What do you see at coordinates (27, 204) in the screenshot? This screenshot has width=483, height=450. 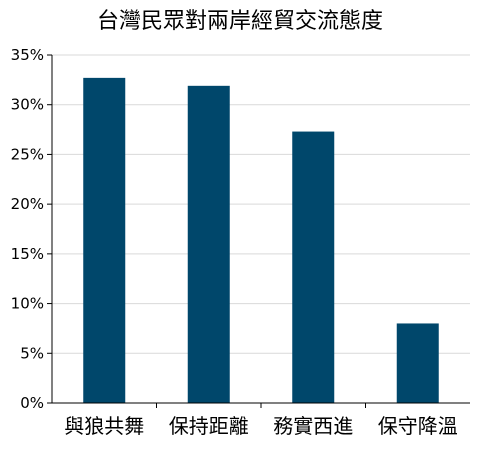 I see `y-tick-label: 20%` at bounding box center [27, 204].